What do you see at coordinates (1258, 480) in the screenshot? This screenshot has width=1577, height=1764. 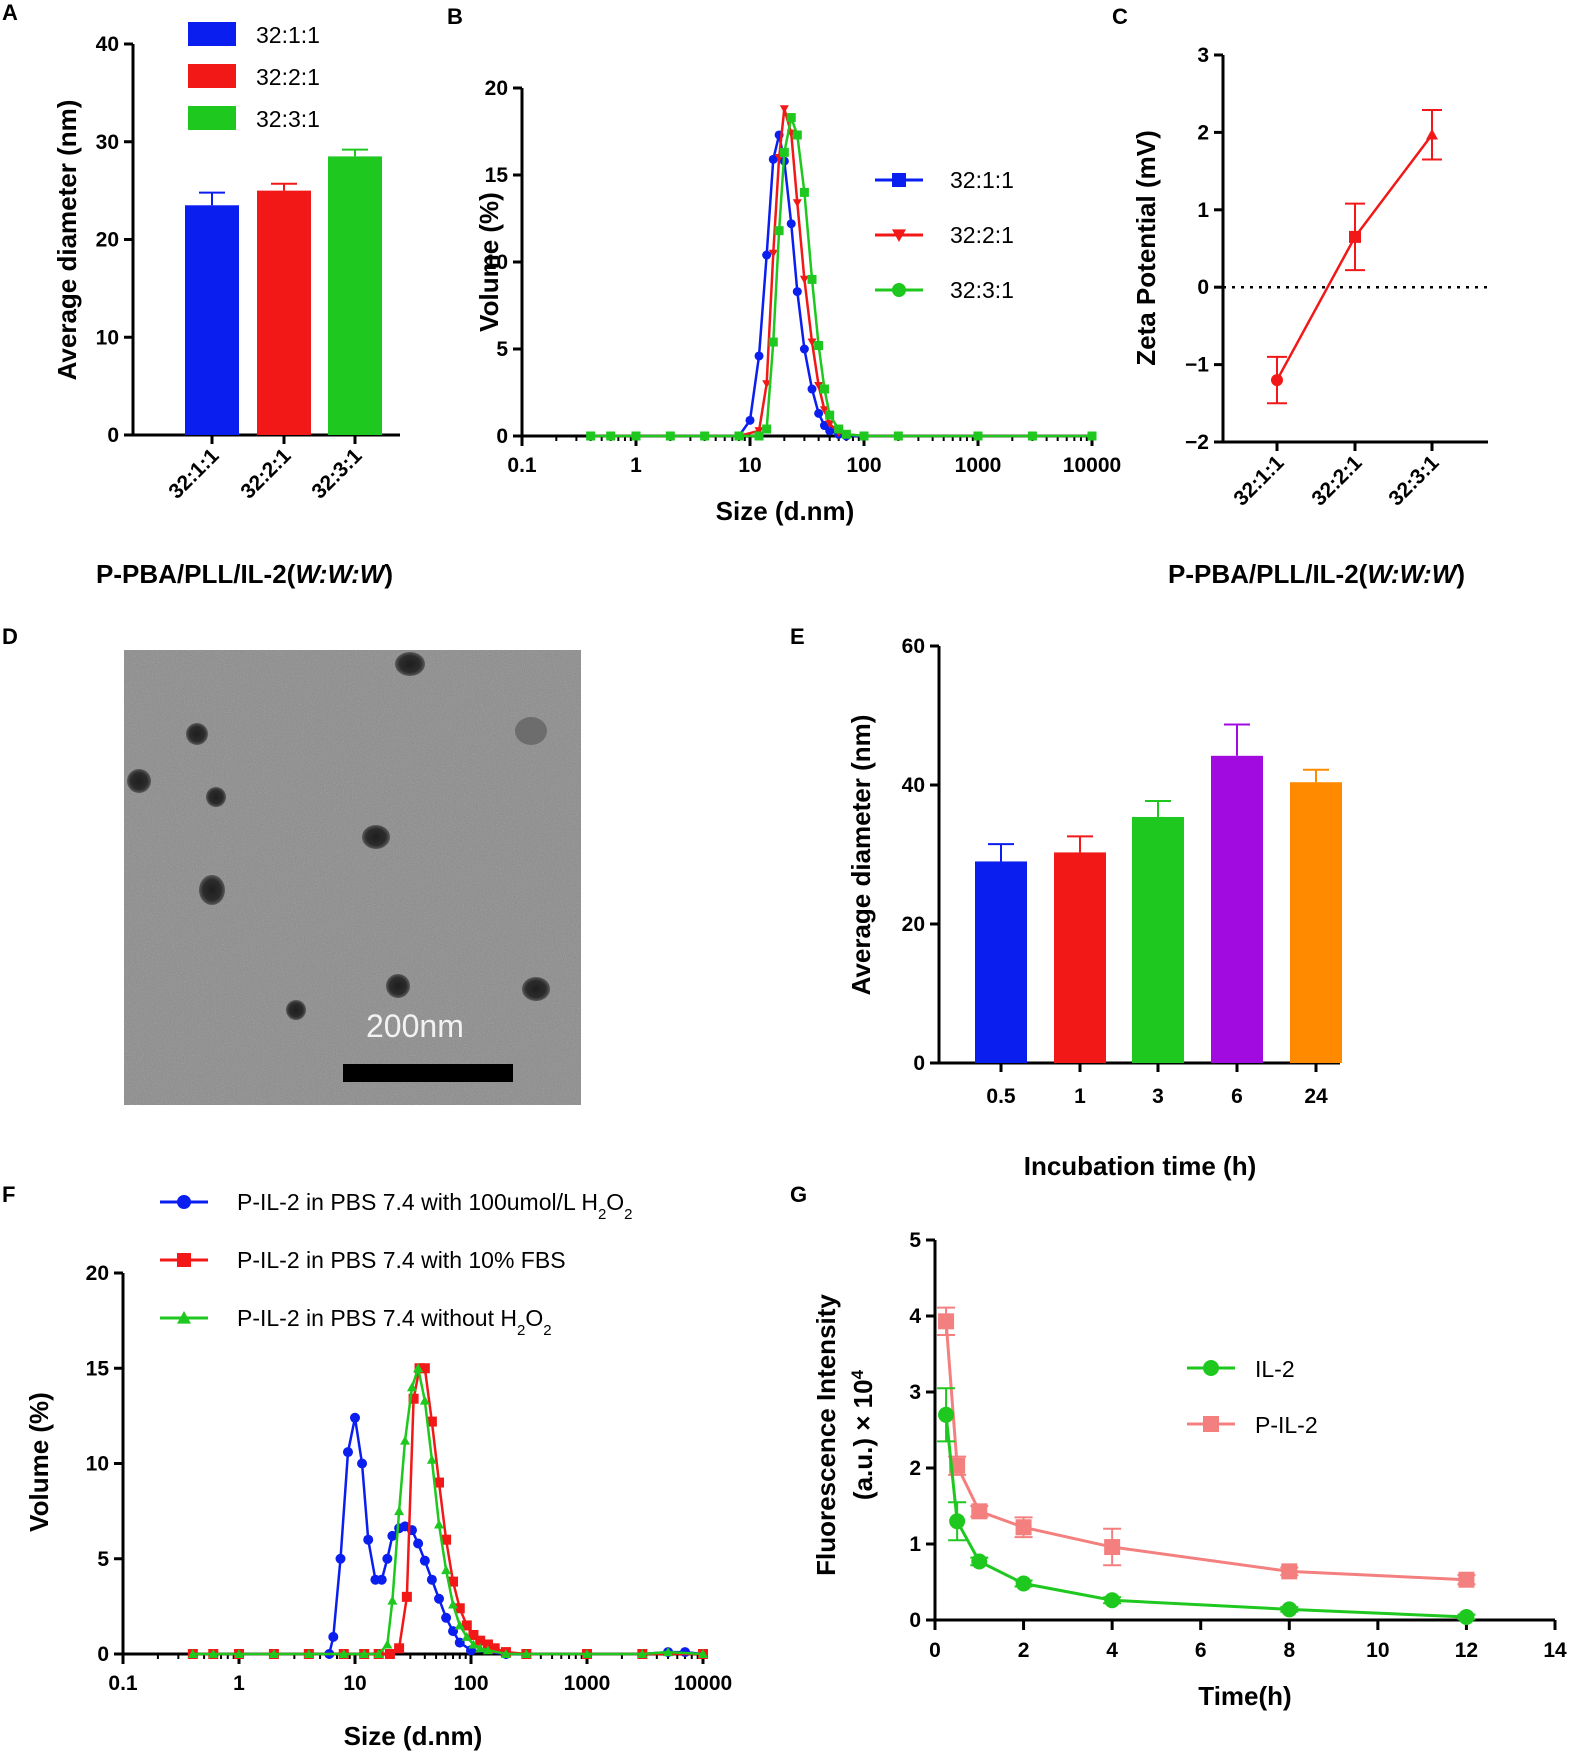 I see `x-tick-label: 32:1:1` at bounding box center [1258, 480].